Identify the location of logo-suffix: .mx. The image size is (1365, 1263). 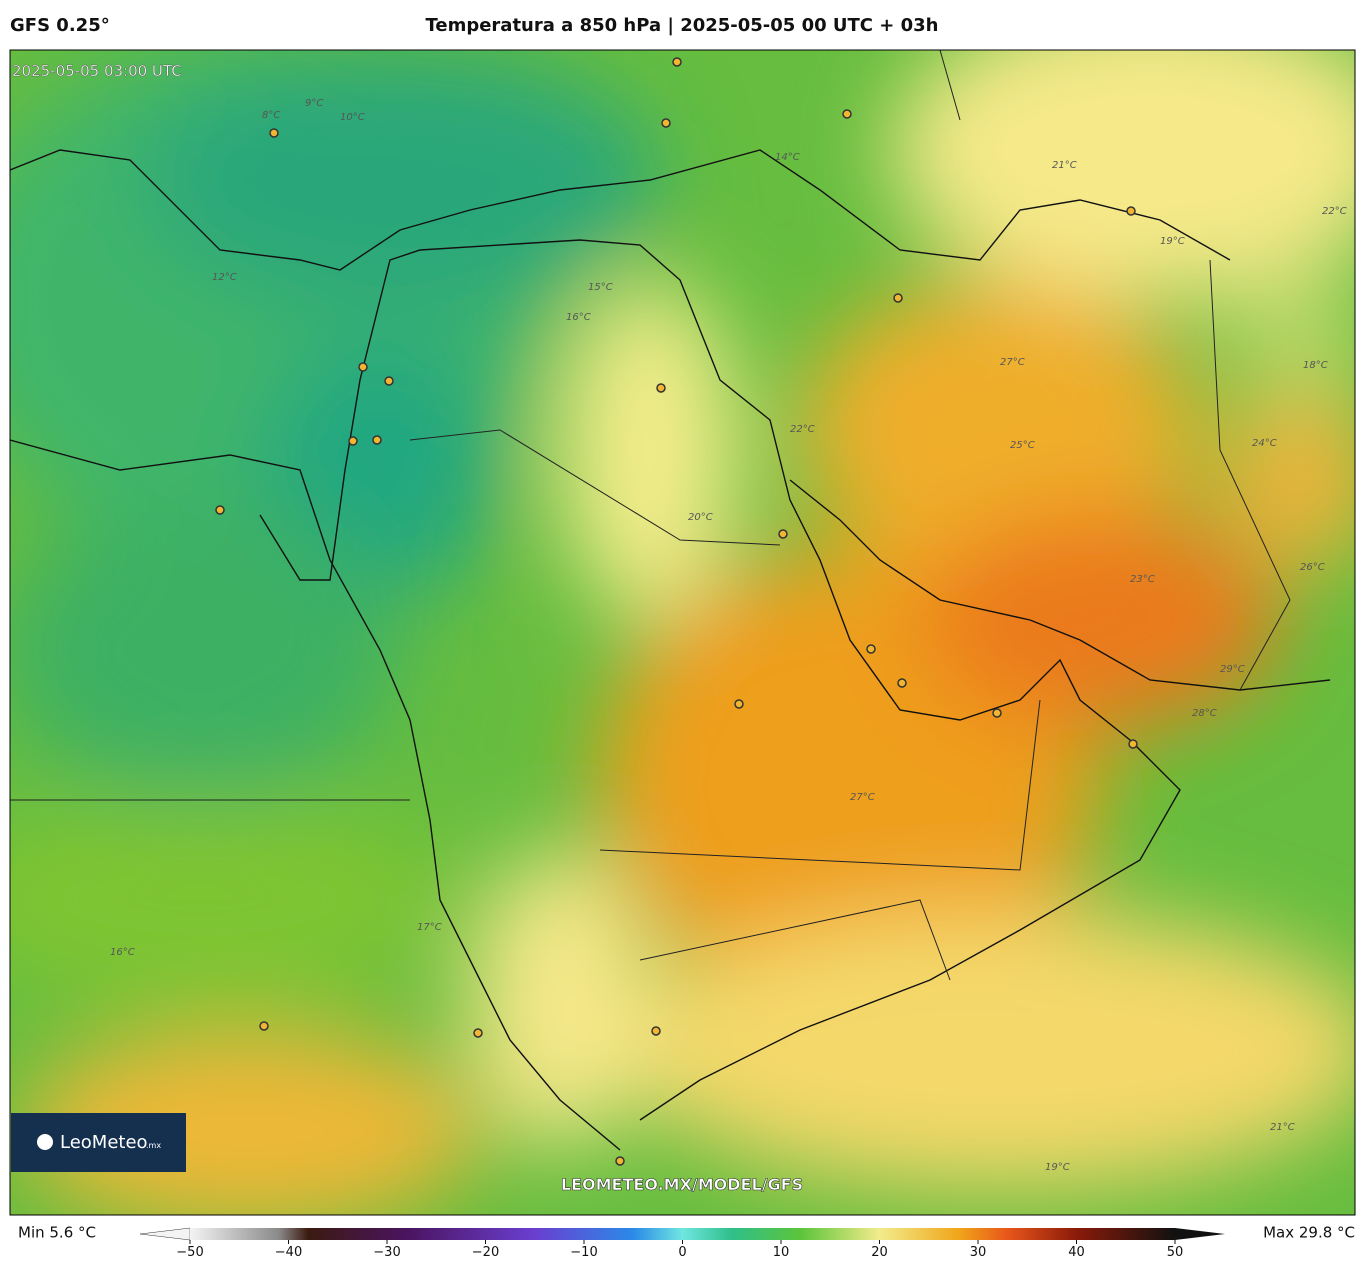
(153, 1145).